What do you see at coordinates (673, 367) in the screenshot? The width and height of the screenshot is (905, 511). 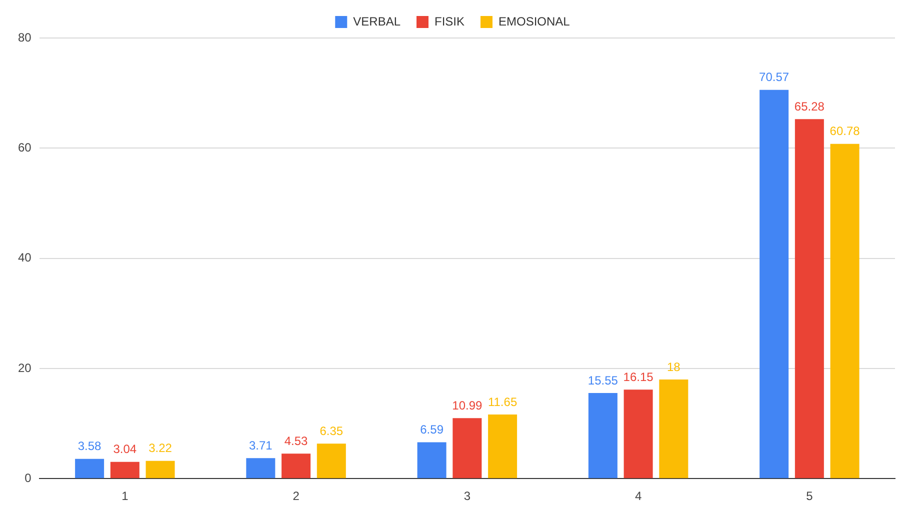 I see `data-label: 18` at bounding box center [673, 367].